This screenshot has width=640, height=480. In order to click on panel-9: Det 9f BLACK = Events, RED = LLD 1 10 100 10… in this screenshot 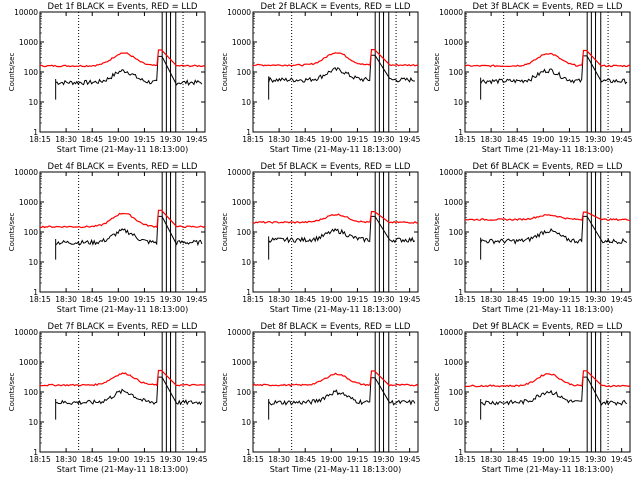, I will do `click(533, 398)`.